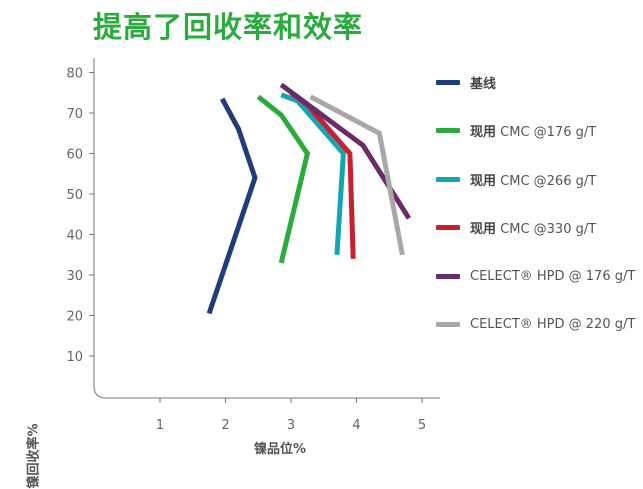  I want to click on legend-label-text: CMC @266 g/T, so click(546, 181).